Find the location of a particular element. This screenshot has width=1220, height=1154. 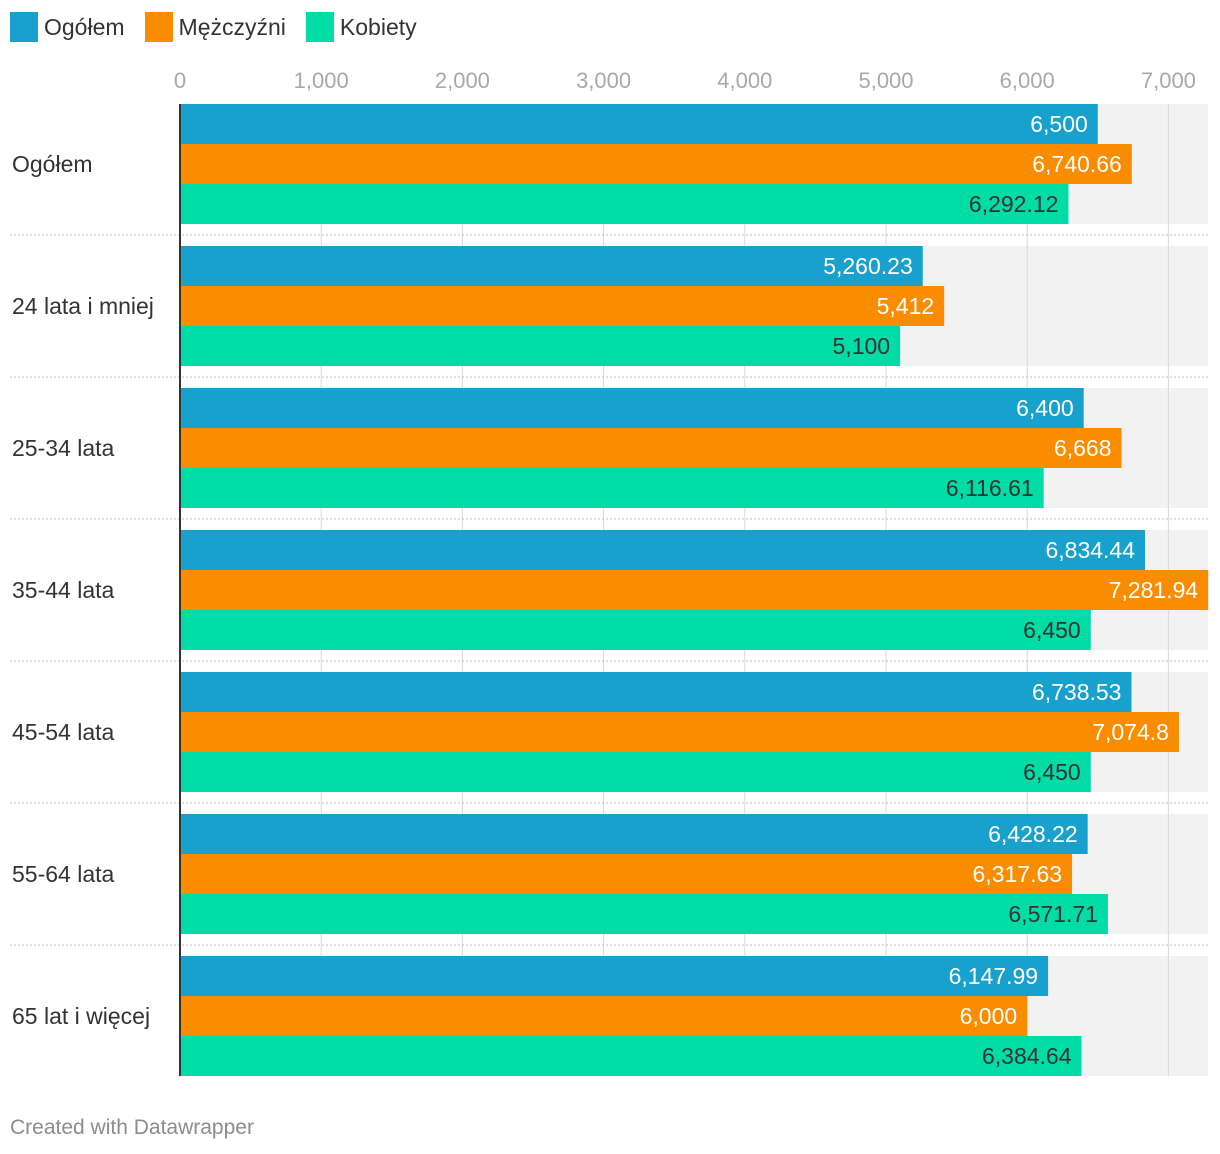

category-label: 24 lata i mniej is located at coordinates (83, 306).